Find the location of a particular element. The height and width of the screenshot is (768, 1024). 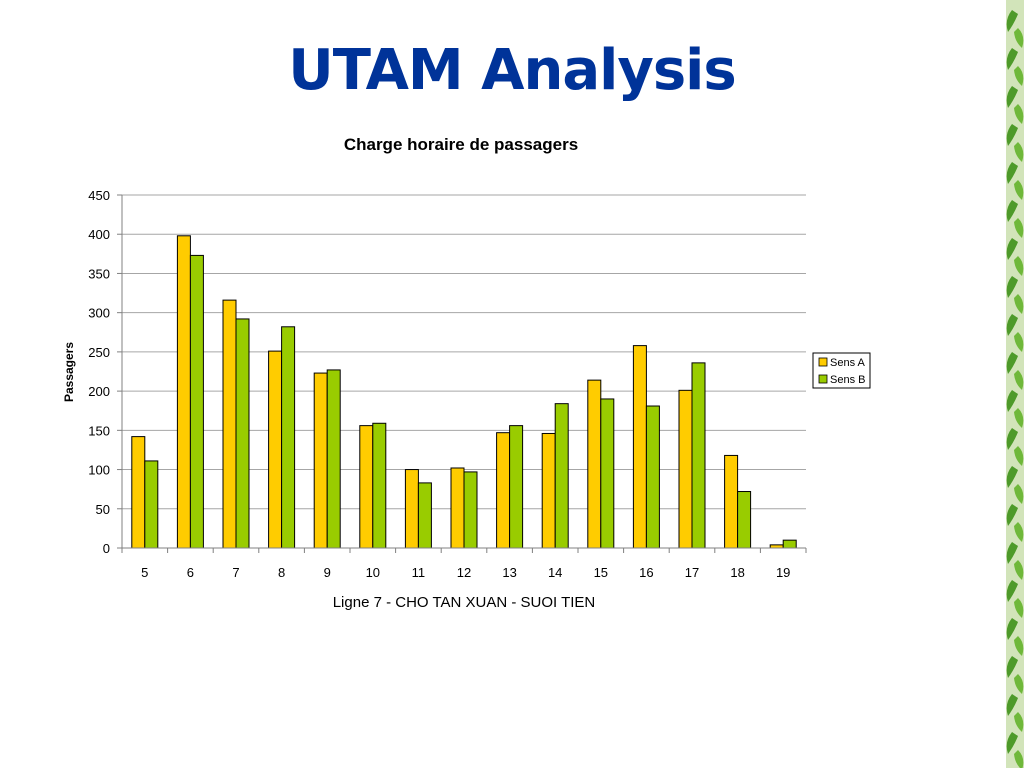

y-tick-label: 400 is located at coordinates (99, 234).